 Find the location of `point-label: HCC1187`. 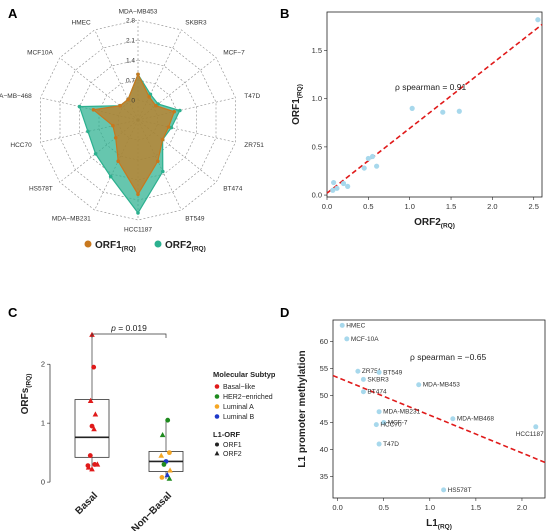

point-label: HCC1187 is located at coordinates (530, 434).